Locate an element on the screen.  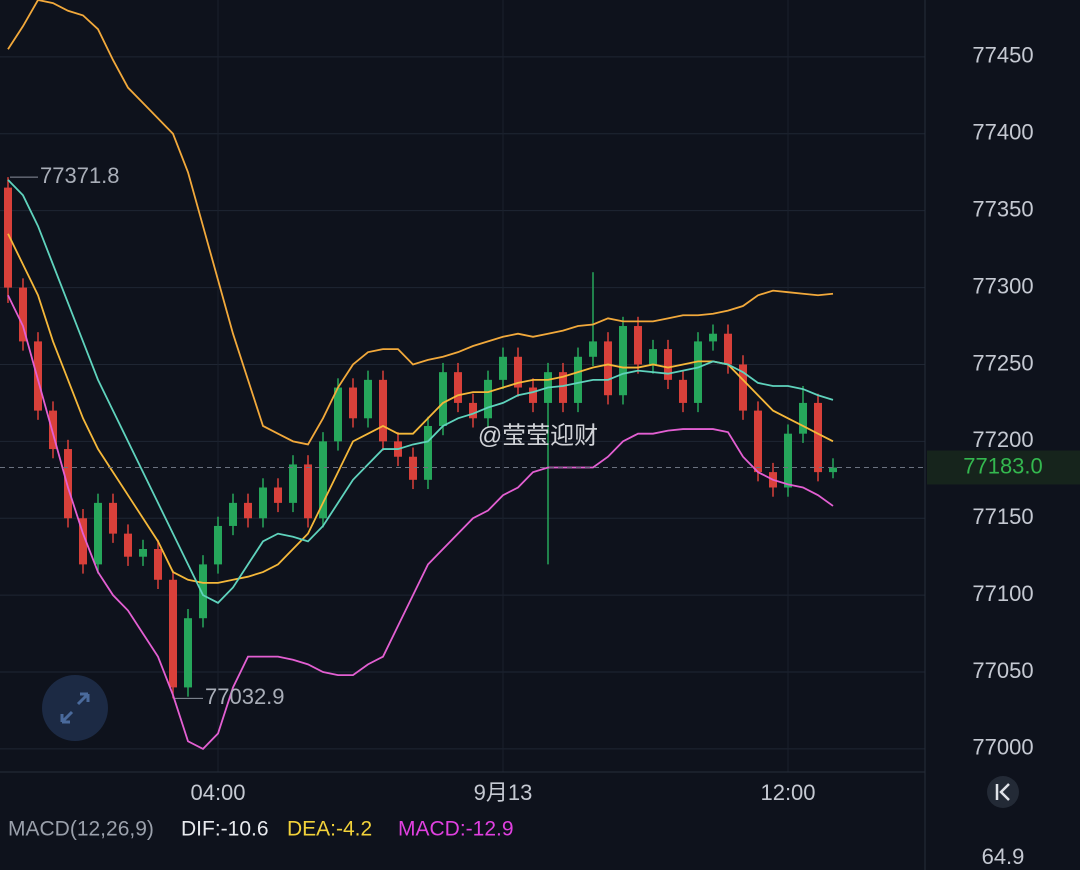
y-tick-label: 77050 is located at coordinates (1002, 670).